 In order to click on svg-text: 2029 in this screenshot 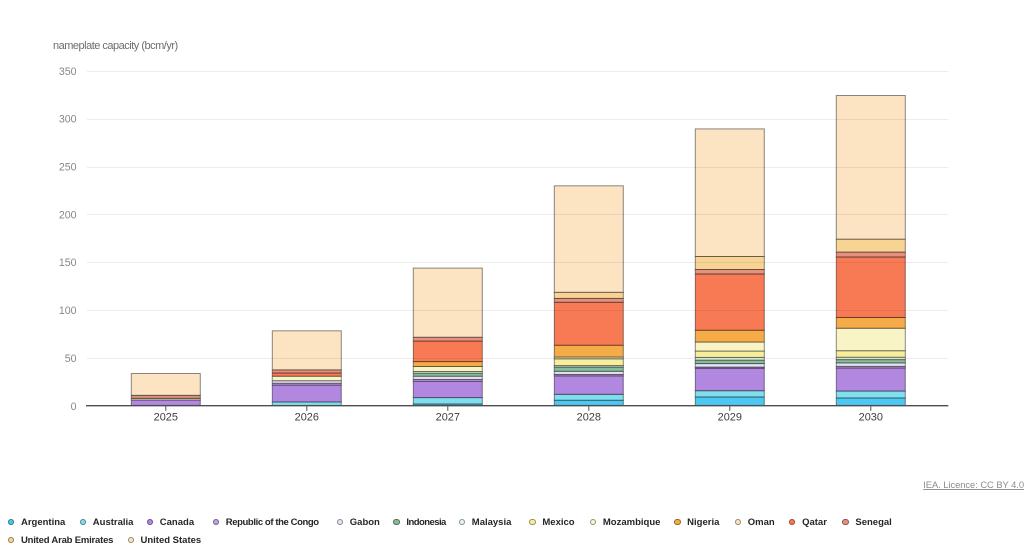, I will do `click(730, 418)`.